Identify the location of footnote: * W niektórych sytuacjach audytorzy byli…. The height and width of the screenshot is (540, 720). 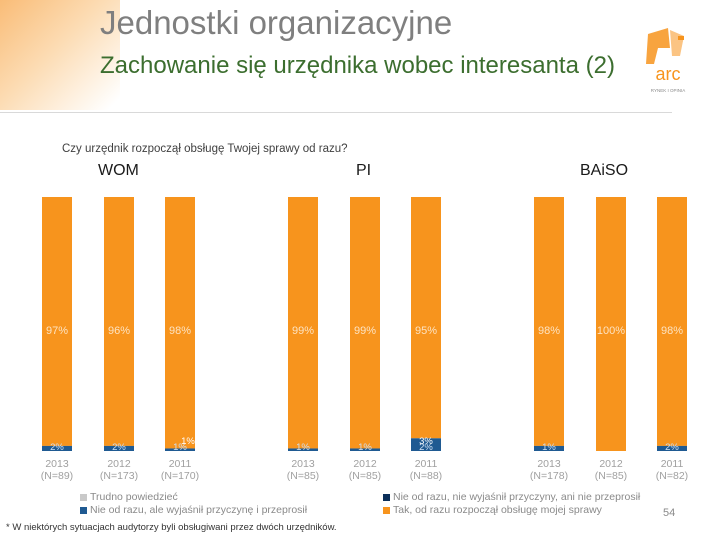
(171, 527).